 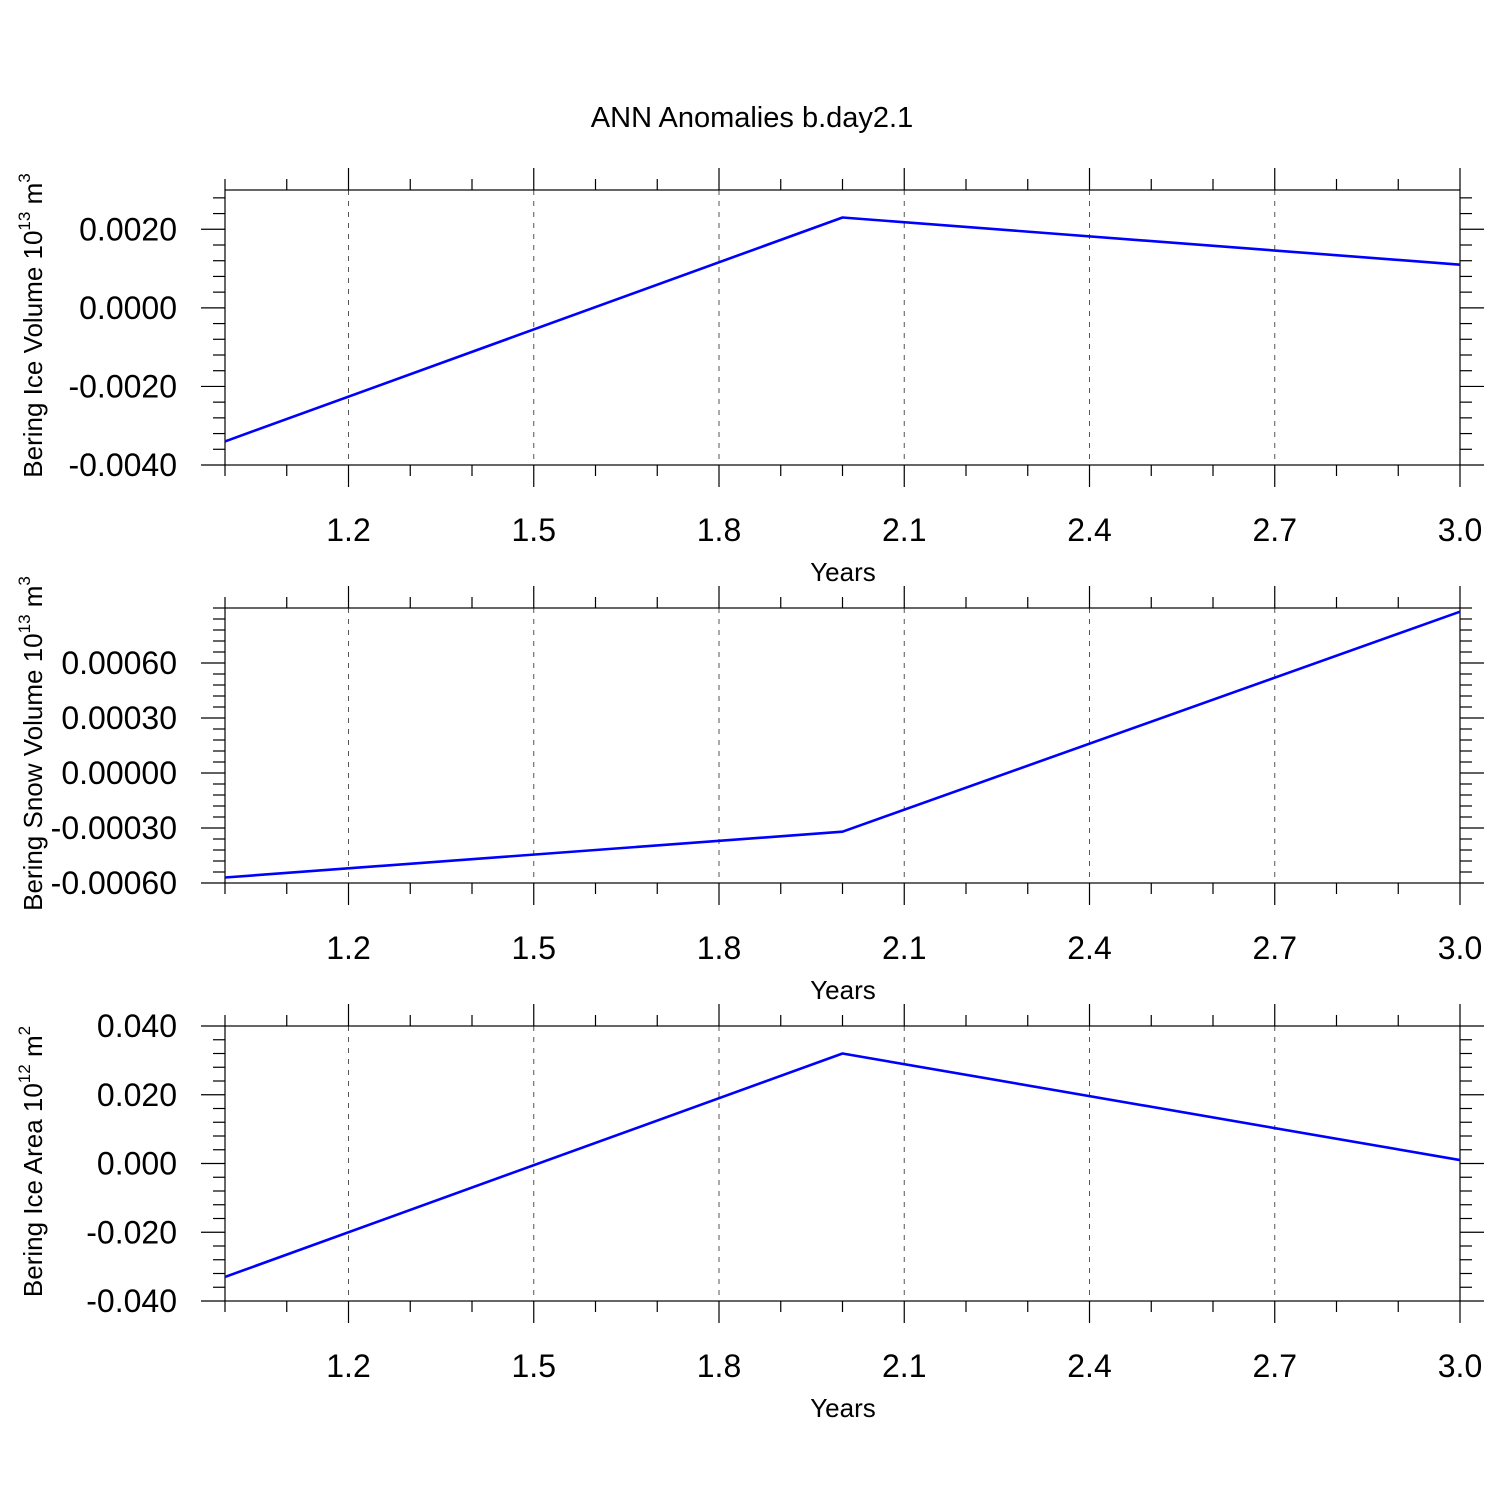 What do you see at coordinates (131, 1232) in the screenshot?
I see `y-tick-label: -0.020` at bounding box center [131, 1232].